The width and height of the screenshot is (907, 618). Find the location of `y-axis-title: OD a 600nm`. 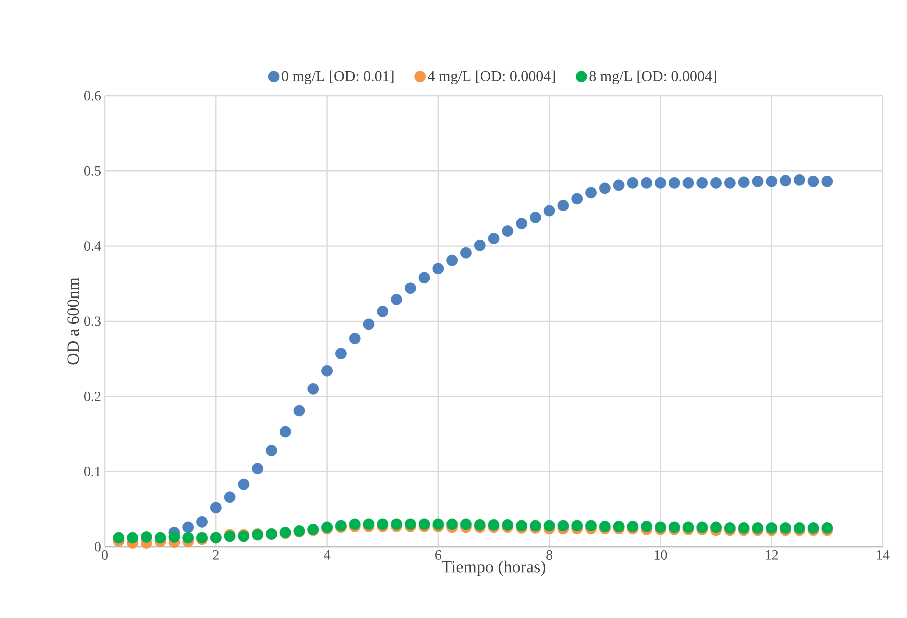

y-axis-title: OD a 600nm is located at coordinates (74, 321).